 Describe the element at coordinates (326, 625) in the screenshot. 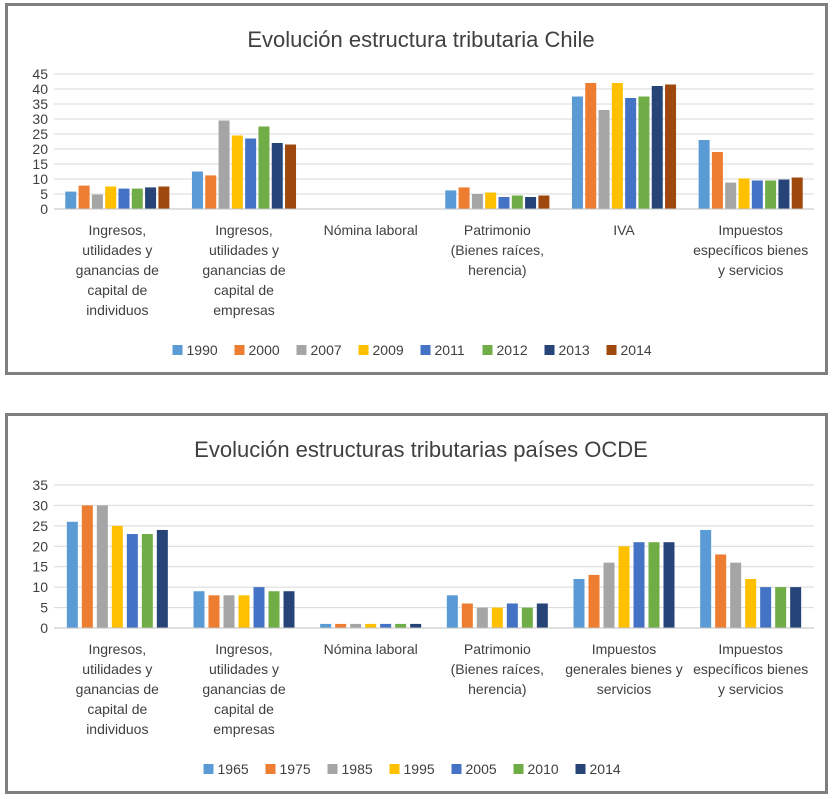

I see `bar-1965` at that location.